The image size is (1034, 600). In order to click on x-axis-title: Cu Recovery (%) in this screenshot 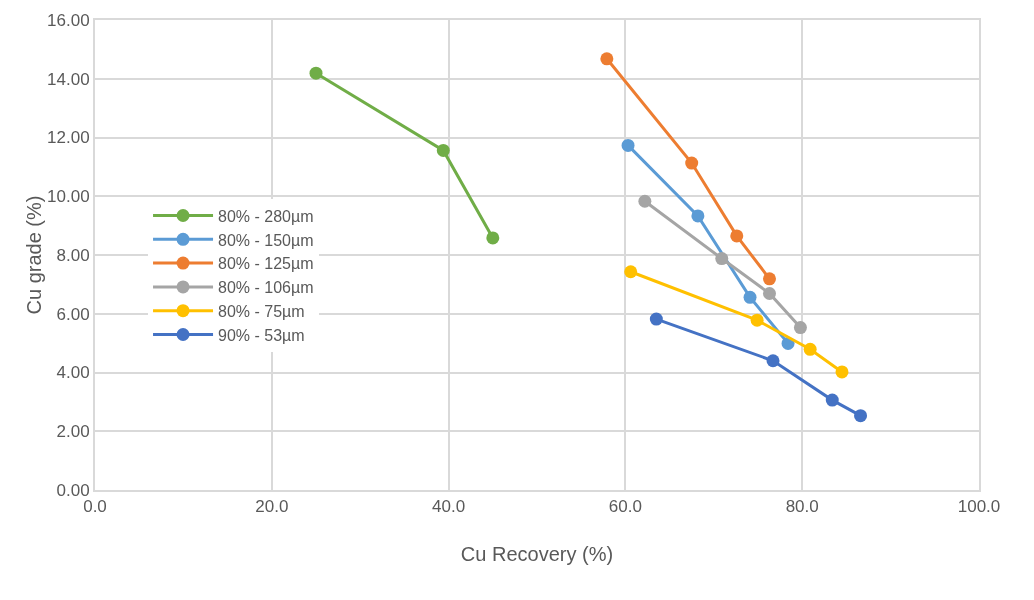, I will do `click(537, 554)`.